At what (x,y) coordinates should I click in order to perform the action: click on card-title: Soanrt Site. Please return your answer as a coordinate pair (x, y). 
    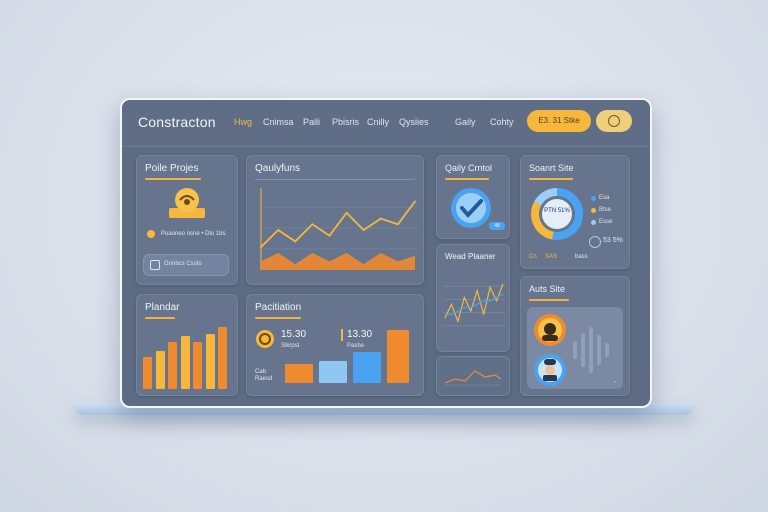
    Looking at the image, I should click on (551, 168).